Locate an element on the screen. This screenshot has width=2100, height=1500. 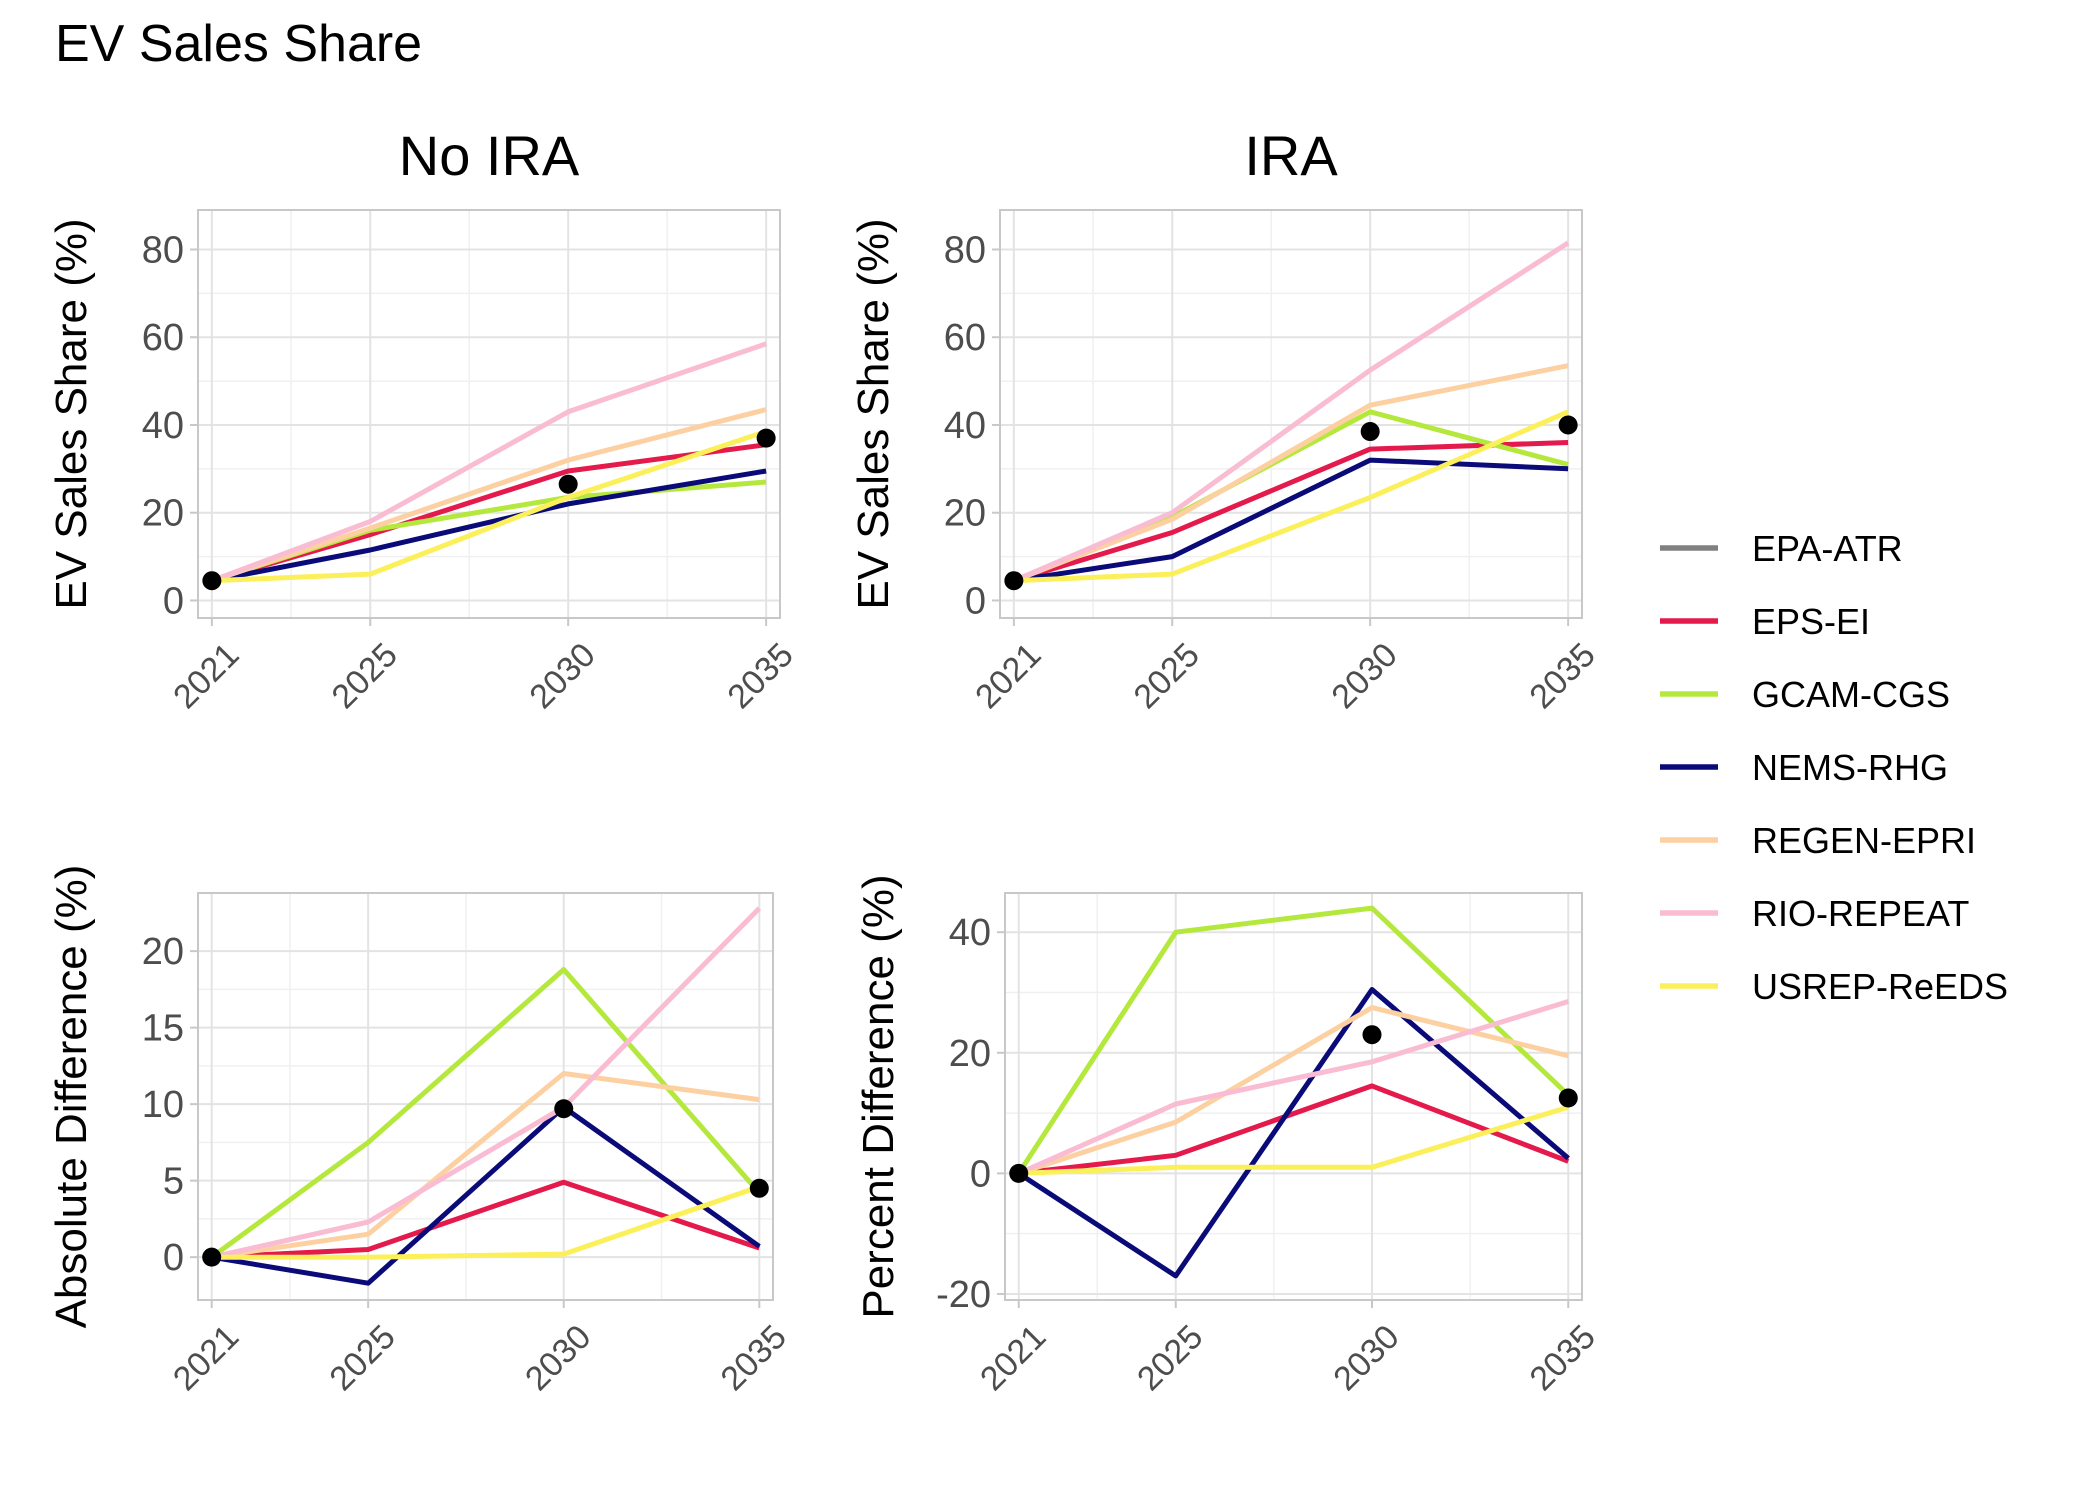
legend-item-rio-repeat: RIO-REPEAT is located at coordinates (1814, 913).